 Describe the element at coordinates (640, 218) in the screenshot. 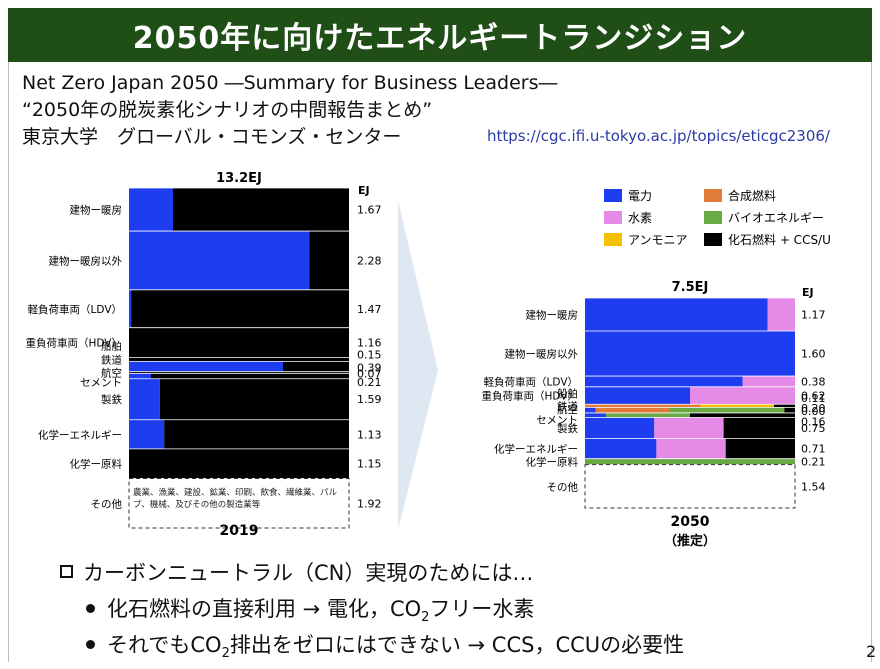

I see `legend-label: 水素` at that location.